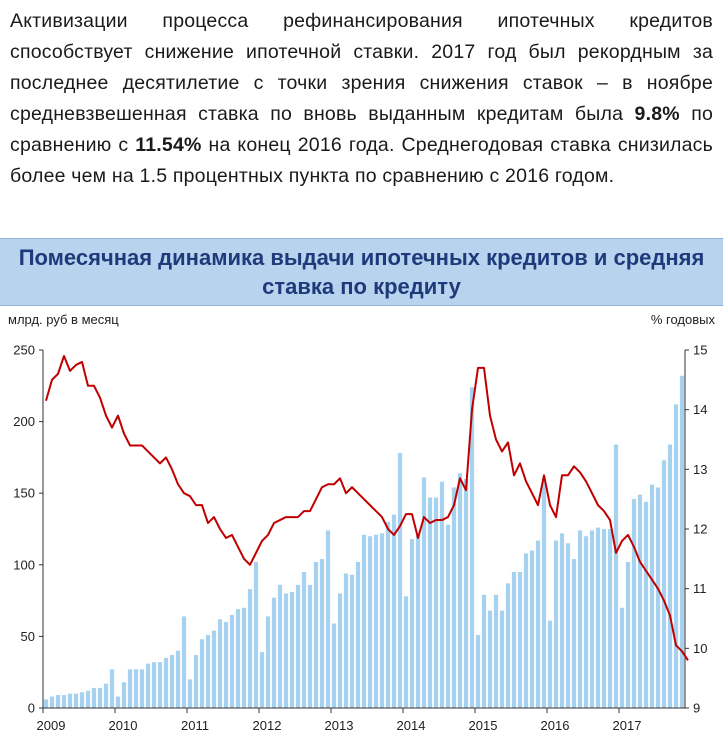 This screenshot has width=723, height=744. What do you see at coordinates (700, 409) in the screenshot?
I see `y-right-tick-label: 14` at bounding box center [700, 409].